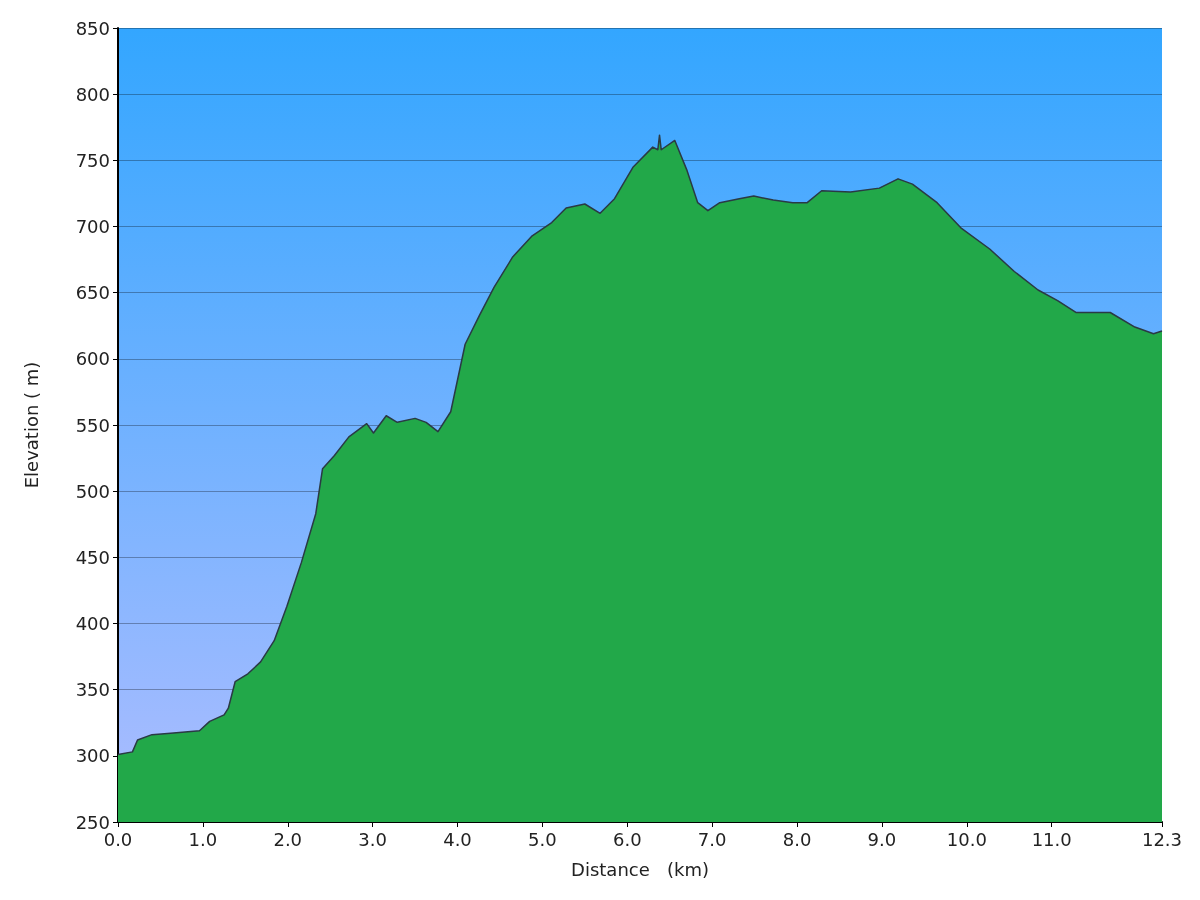 This screenshot has width=1200, height=900. Describe the element at coordinates (92, 425) in the screenshot. I see `y-tick-label: 550` at that location.